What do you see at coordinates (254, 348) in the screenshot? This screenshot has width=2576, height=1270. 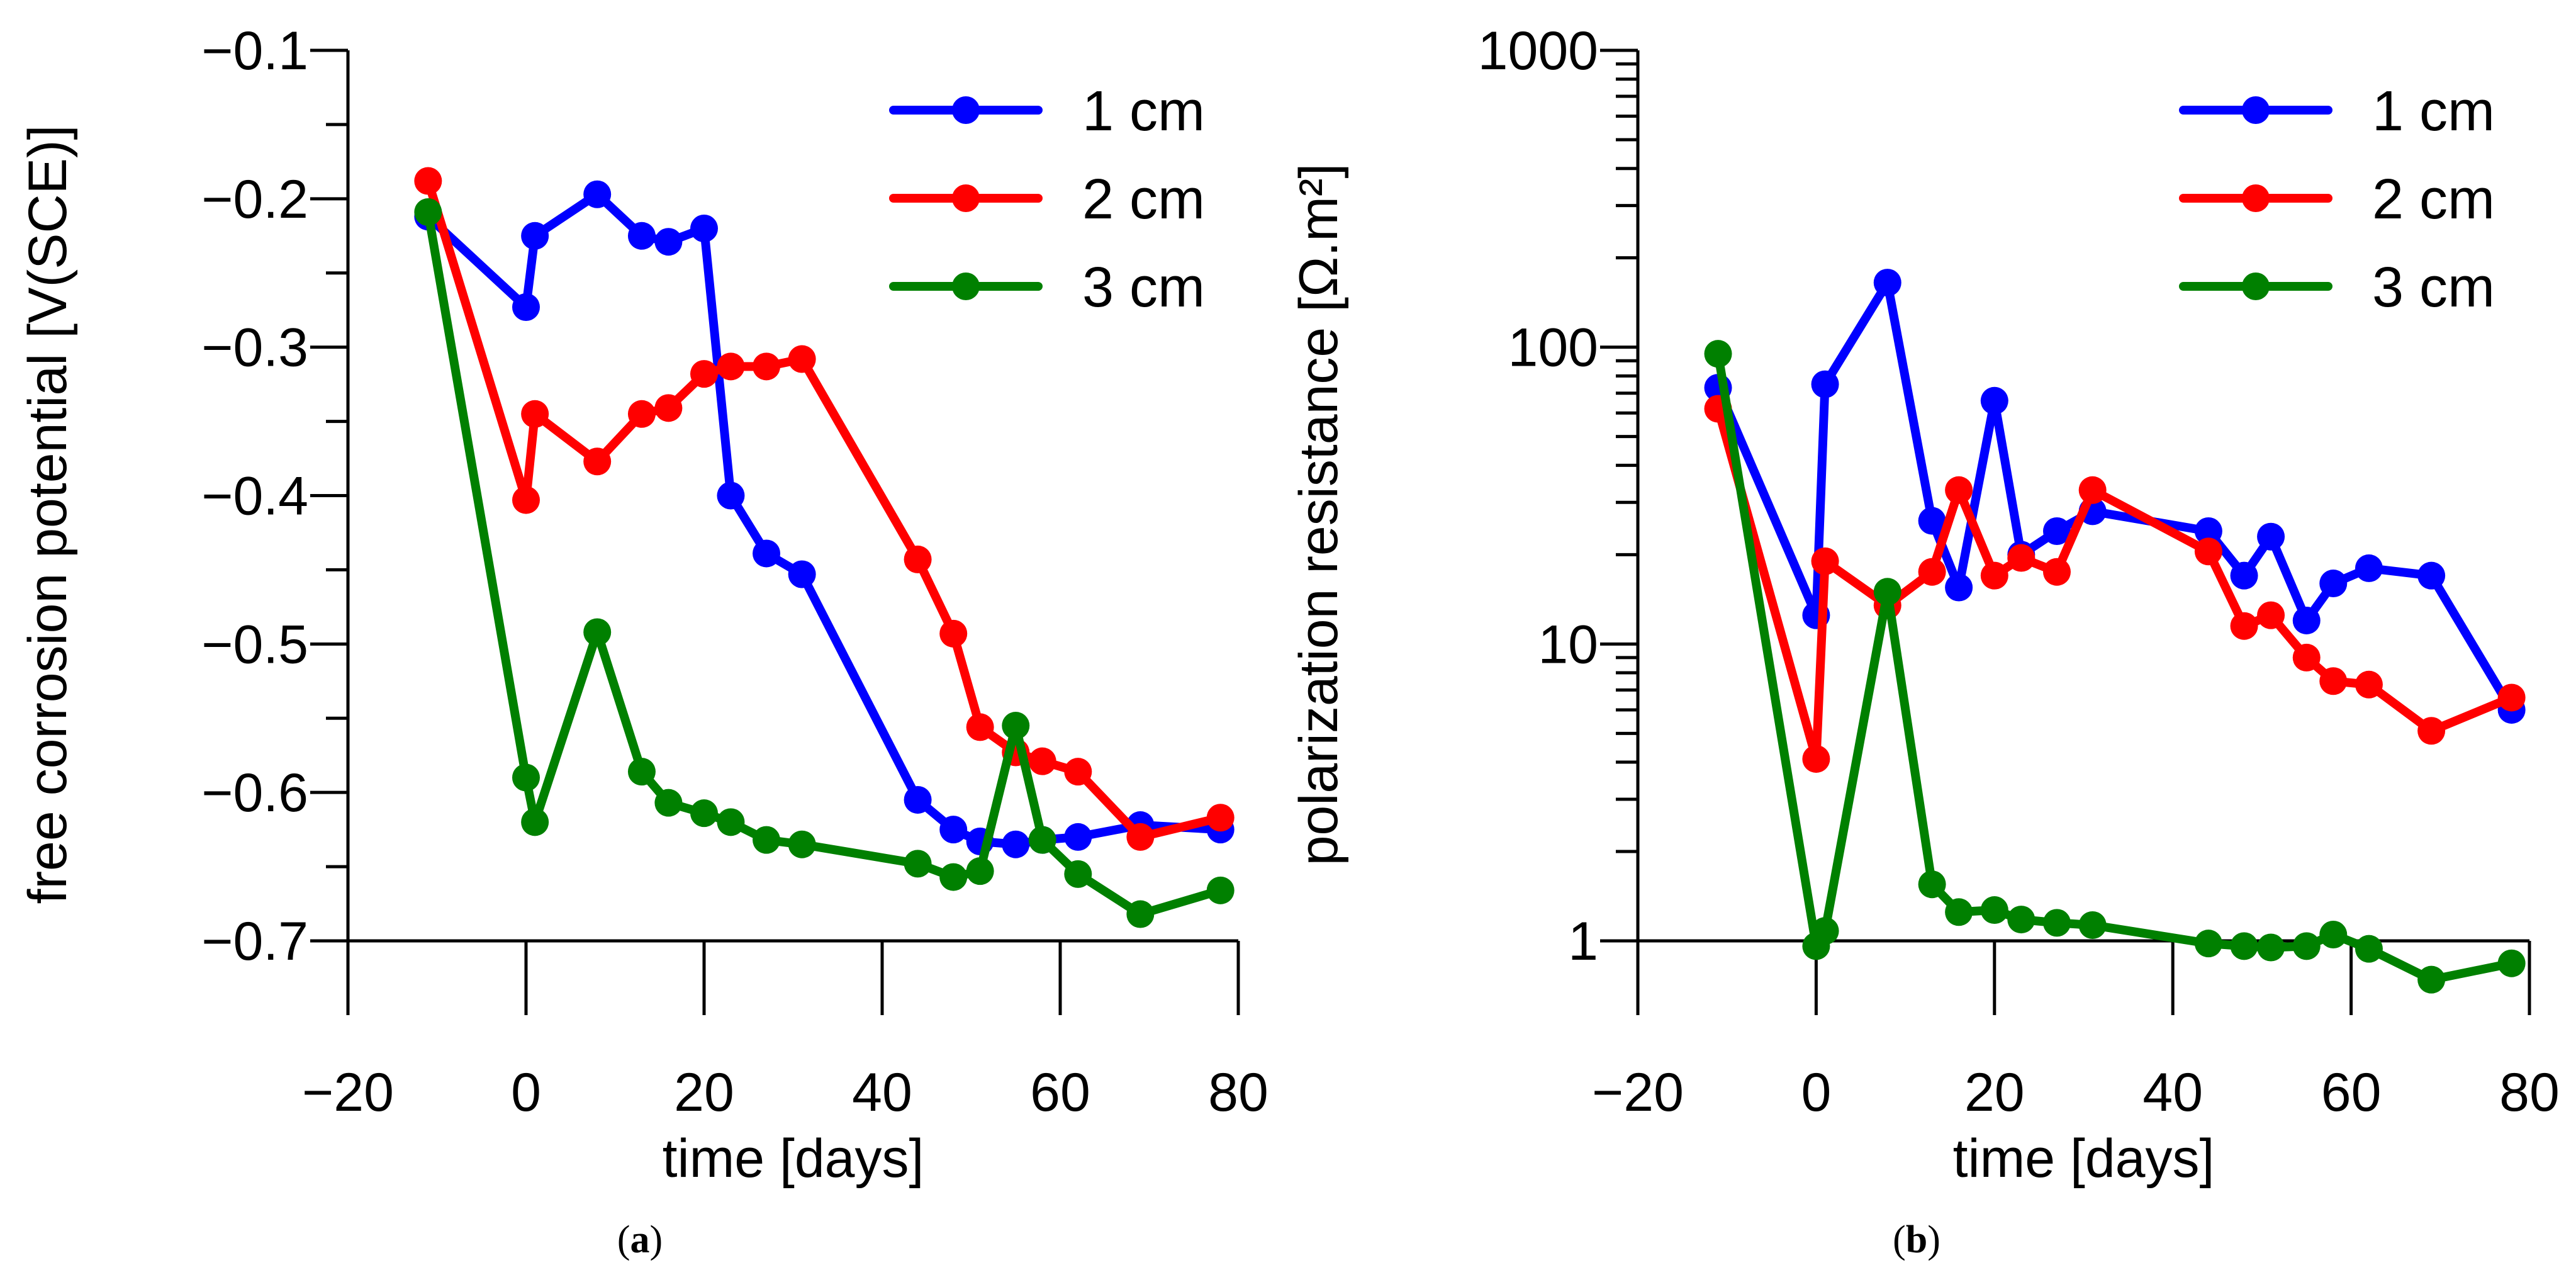 I see `y-tick-label: −0.3` at bounding box center [254, 348].